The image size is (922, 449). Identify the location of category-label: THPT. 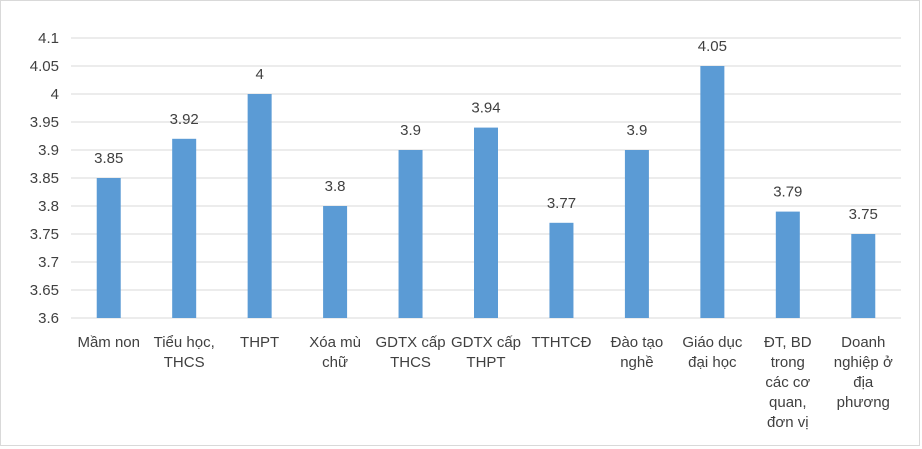
(259, 342).